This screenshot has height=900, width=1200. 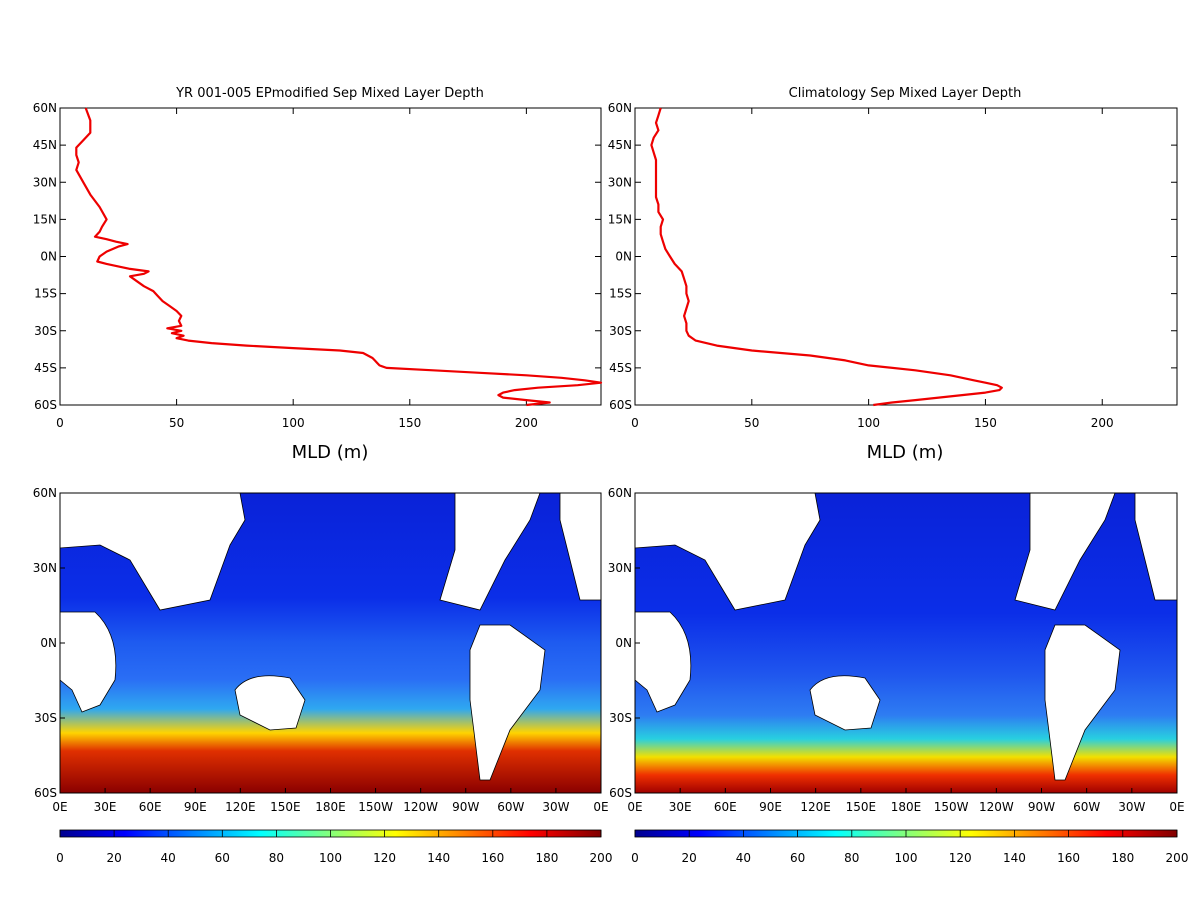 What do you see at coordinates (985, 423) in the screenshot?
I see `x-tick-label: 150` at bounding box center [985, 423].